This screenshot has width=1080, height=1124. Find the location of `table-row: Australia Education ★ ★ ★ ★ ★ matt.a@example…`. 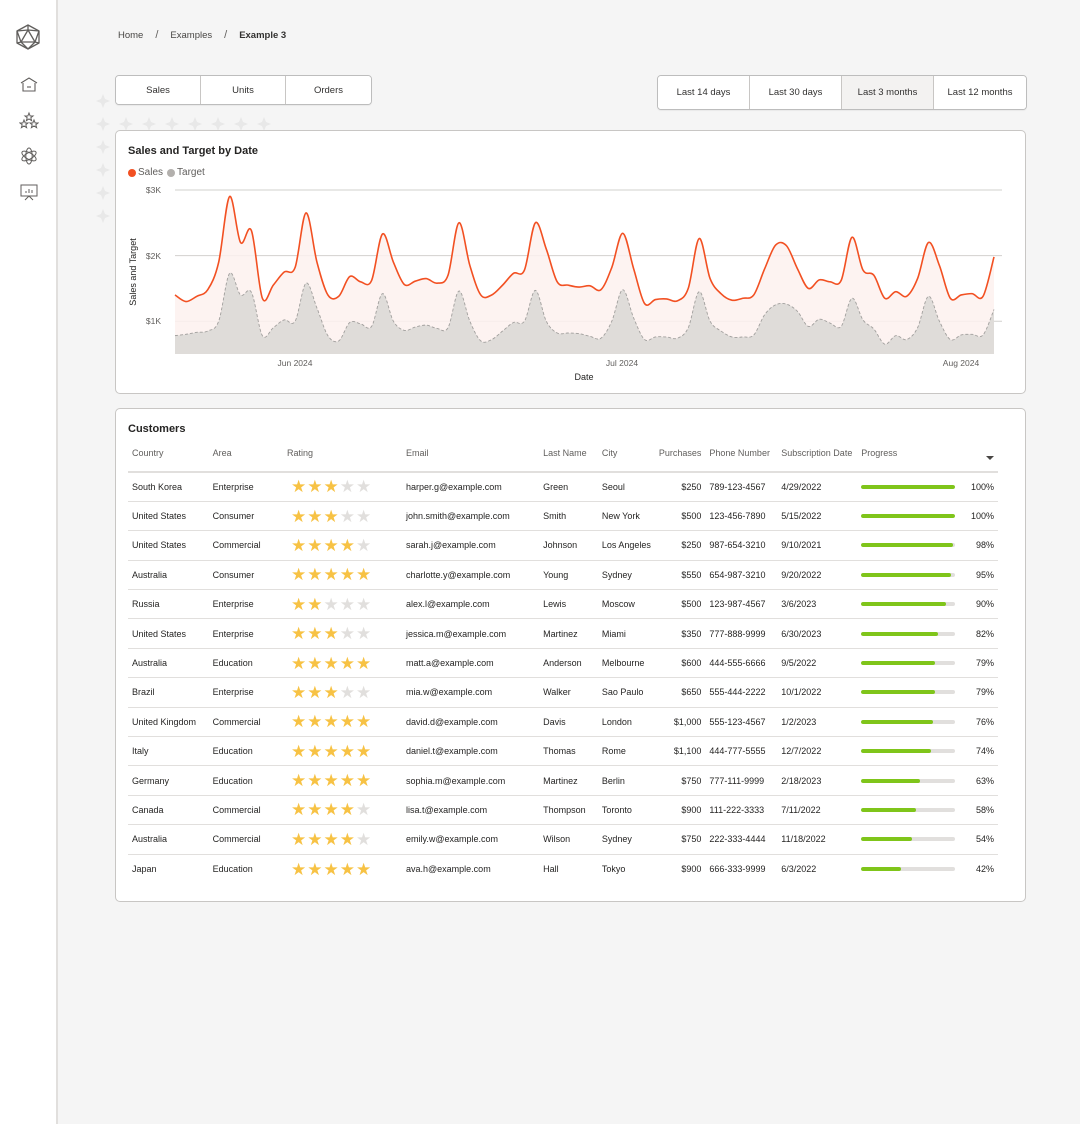

table-row: Australia Education ★ ★ ★ ★ ★ matt.a@example… is located at coordinates (563, 663).